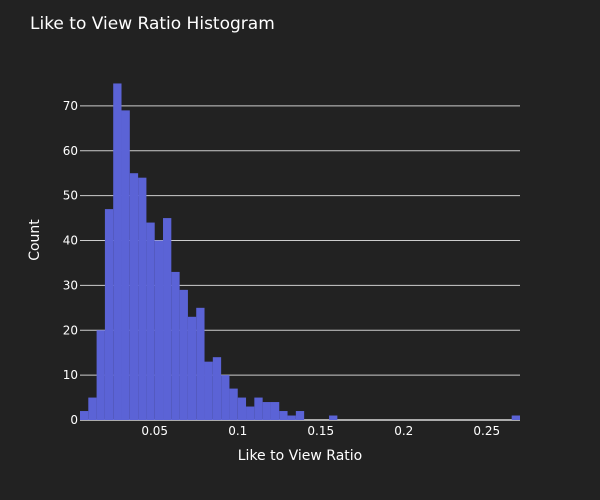 The width and height of the screenshot is (600, 500). Describe the element at coordinates (70, 375) in the screenshot. I see `y-tick-label: 10` at that location.